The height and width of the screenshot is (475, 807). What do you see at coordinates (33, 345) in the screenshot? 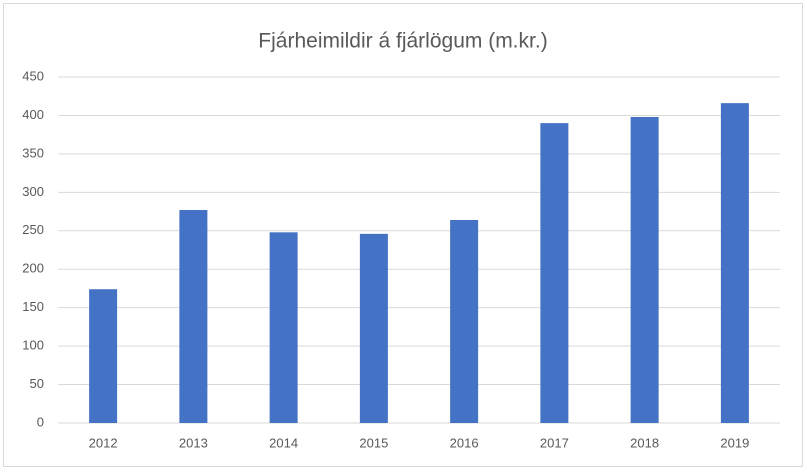
I see `y-tick-label: 100` at bounding box center [33, 345].